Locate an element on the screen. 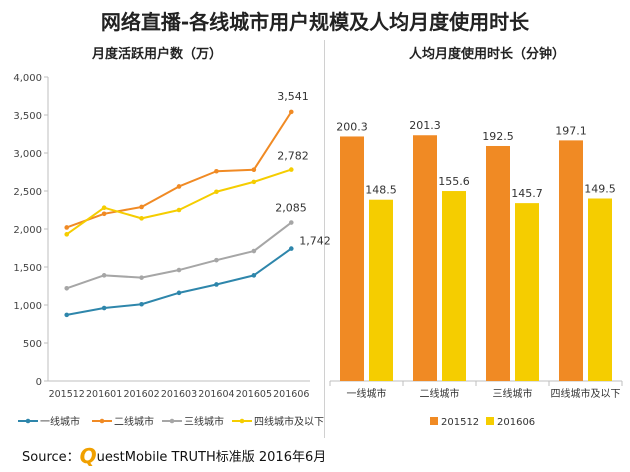 The width and height of the screenshot is (630, 472). end-value-label-tier4: 2,782 is located at coordinates (293, 156).